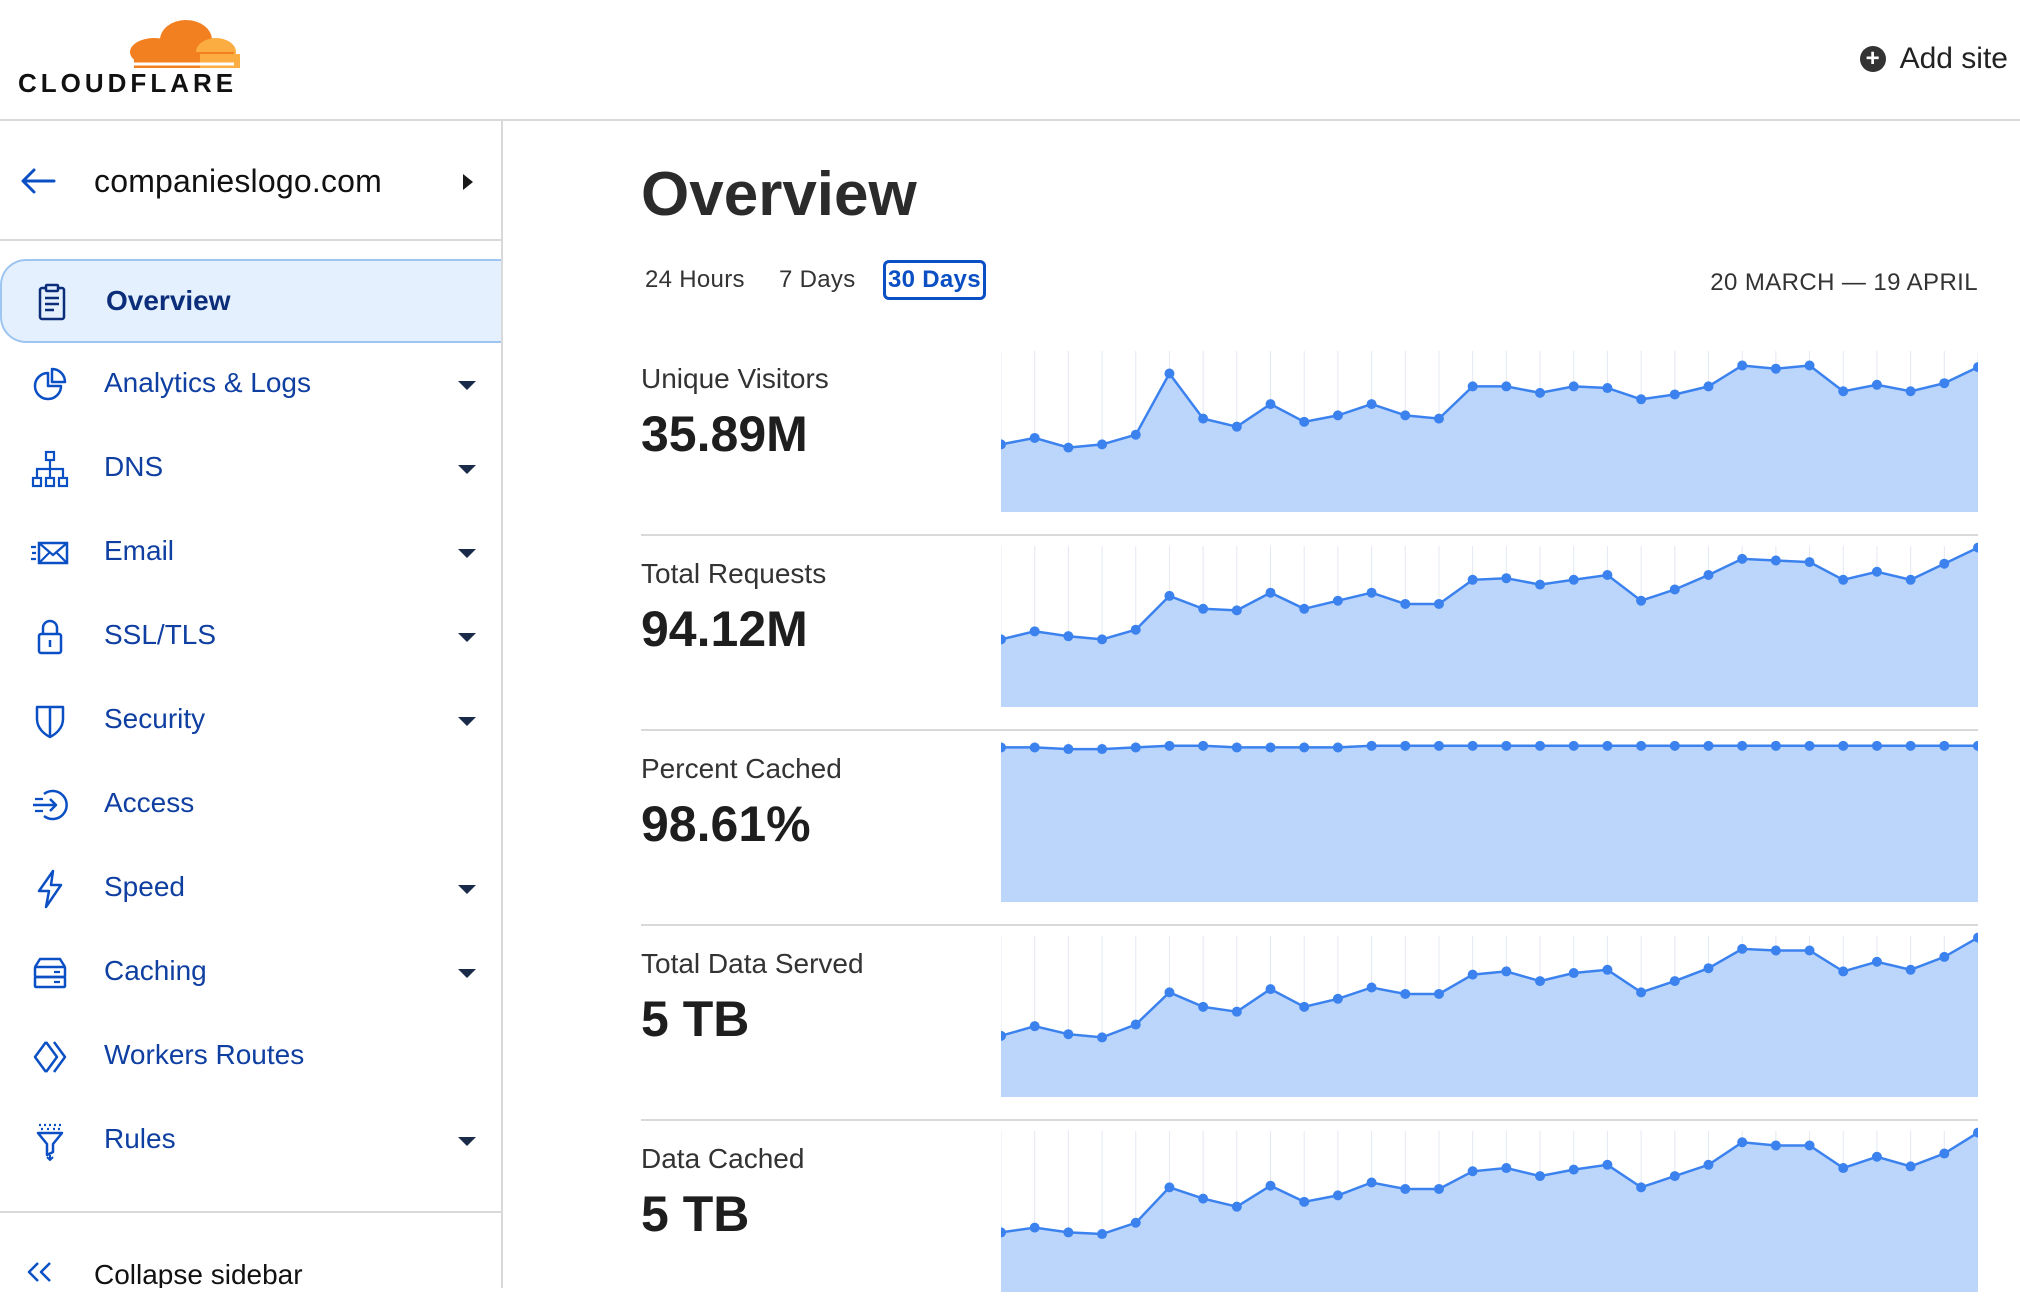 The height and width of the screenshot is (1316, 2020). What do you see at coordinates (238, 181) in the screenshot?
I see `site-name: companieslogo.com` at bounding box center [238, 181].